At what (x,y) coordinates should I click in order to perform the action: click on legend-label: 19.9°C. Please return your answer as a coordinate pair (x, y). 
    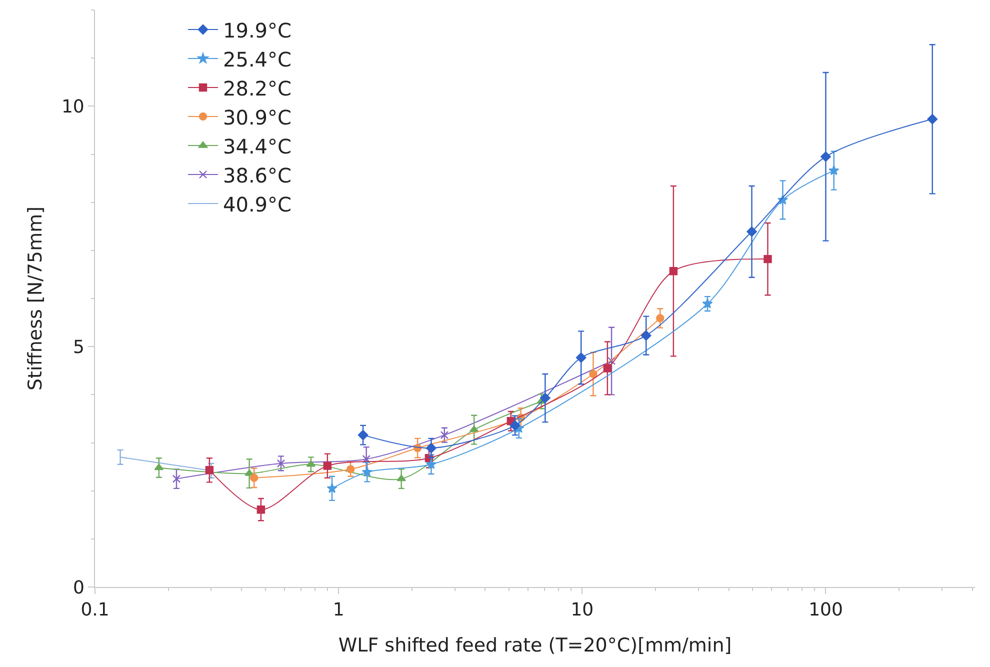
    Looking at the image, I should click on (257, 30).